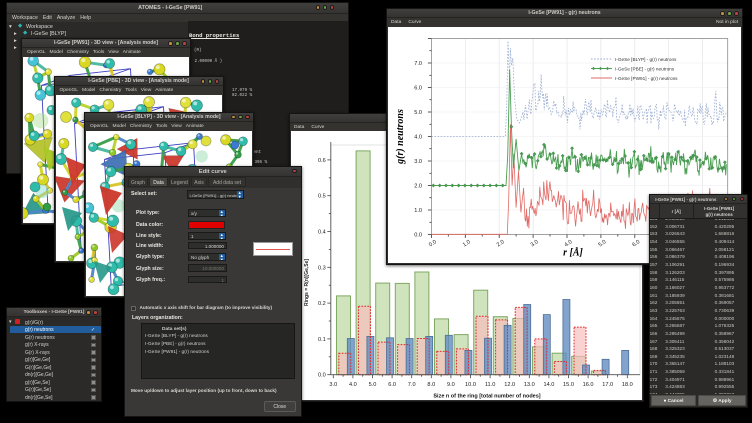 Image resolution: width=752 pixels, height=423 pixels. I want to click on svg-text: 0.2, so click(322, 304).